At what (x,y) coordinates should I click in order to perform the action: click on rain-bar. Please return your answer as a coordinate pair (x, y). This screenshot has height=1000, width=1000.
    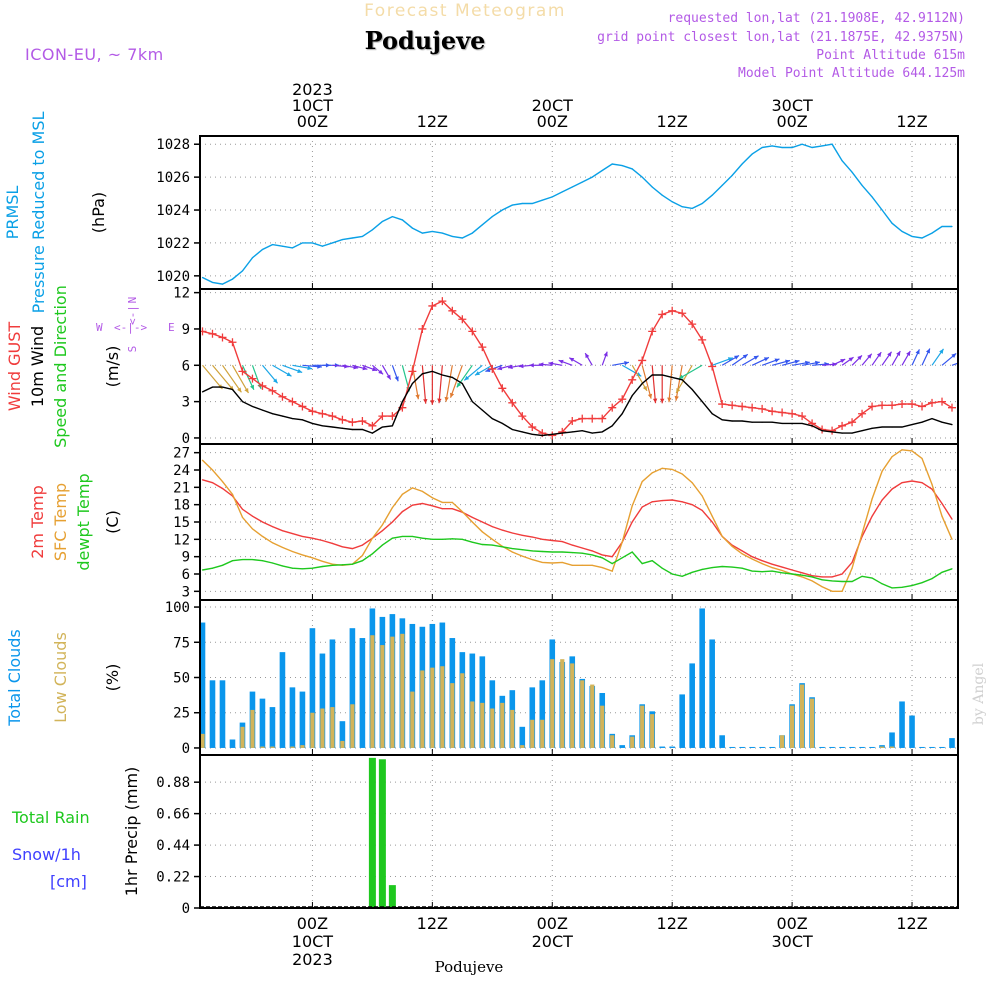
    Looking at the image, I should click on (372, 832).